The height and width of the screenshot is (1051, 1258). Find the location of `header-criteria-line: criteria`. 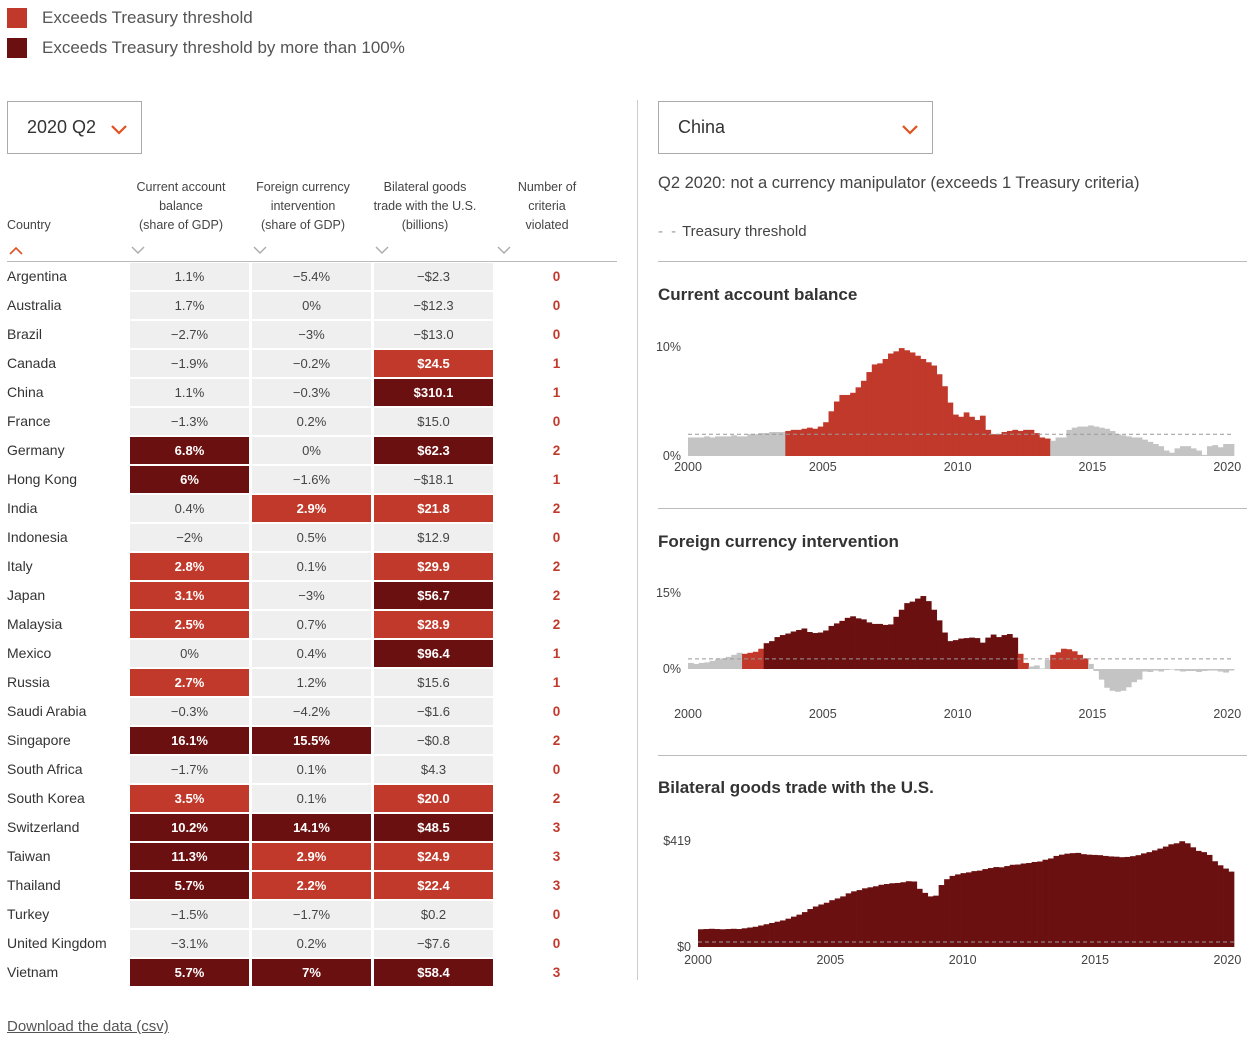

header-criteria-line: criteria is located at coordinates (547, 206).